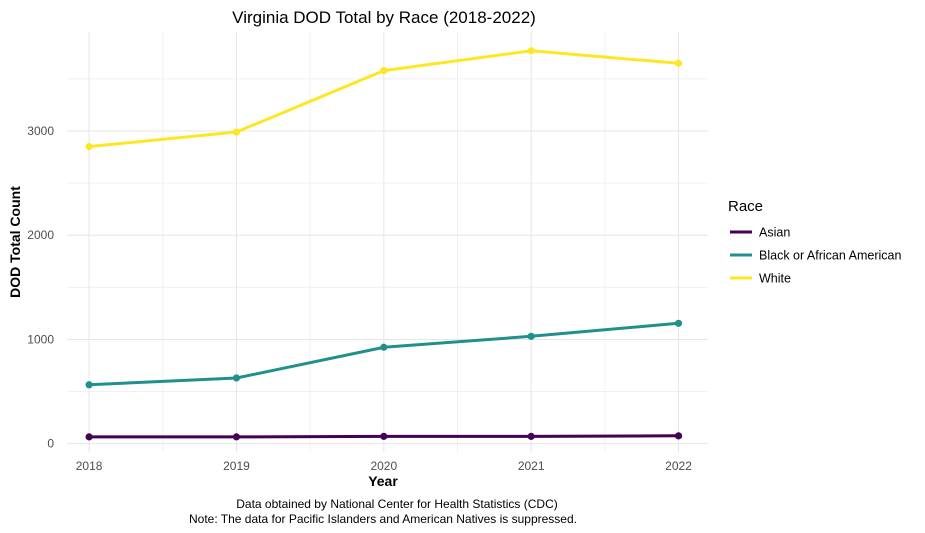  I want to click on legend-title: Race, so click(745, 206).